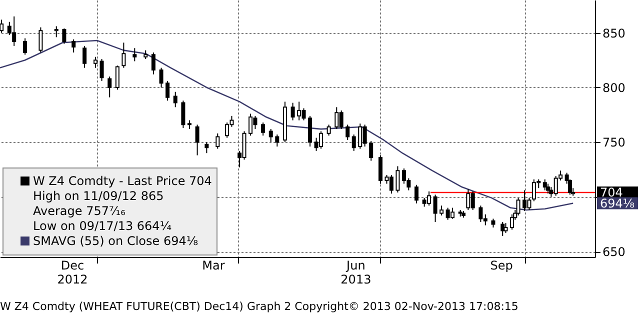 The width and height of the screenshot is (639, 328). What do you see at coordinates (79, 211) in the screenshot?
I see `annotation: Average 757⁷⁄₁₆` at bounding box center [79, 211].